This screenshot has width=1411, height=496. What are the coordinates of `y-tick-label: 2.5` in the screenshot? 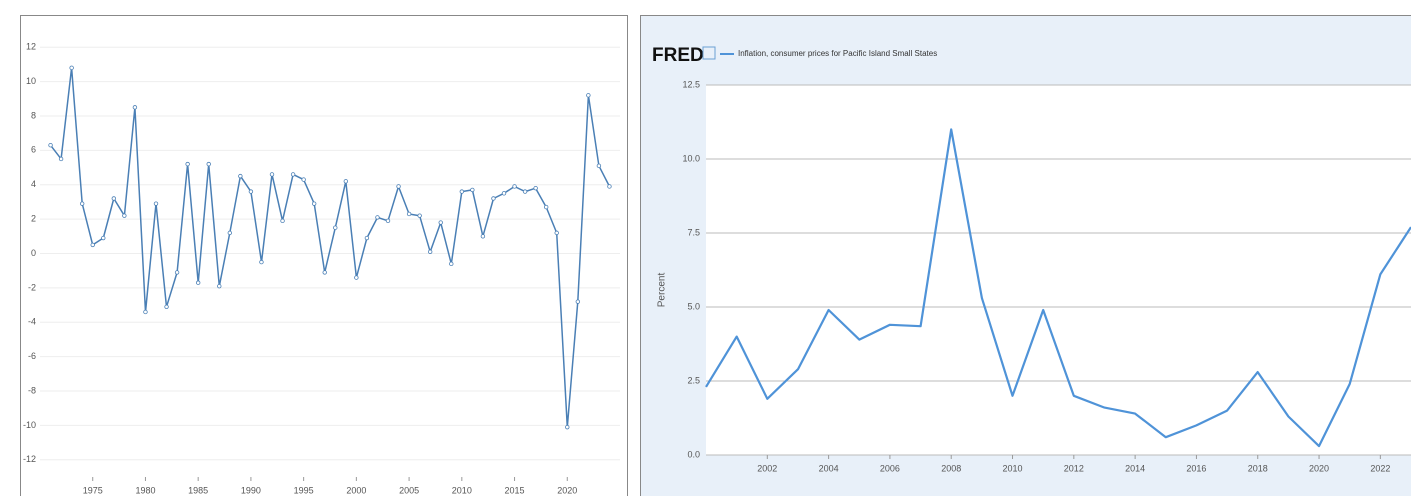 It's located at (693, 380).